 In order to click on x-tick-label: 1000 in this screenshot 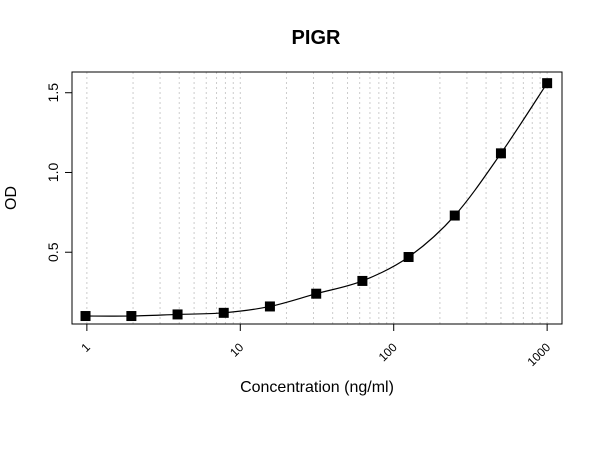, I will do `click(538, 354)`.